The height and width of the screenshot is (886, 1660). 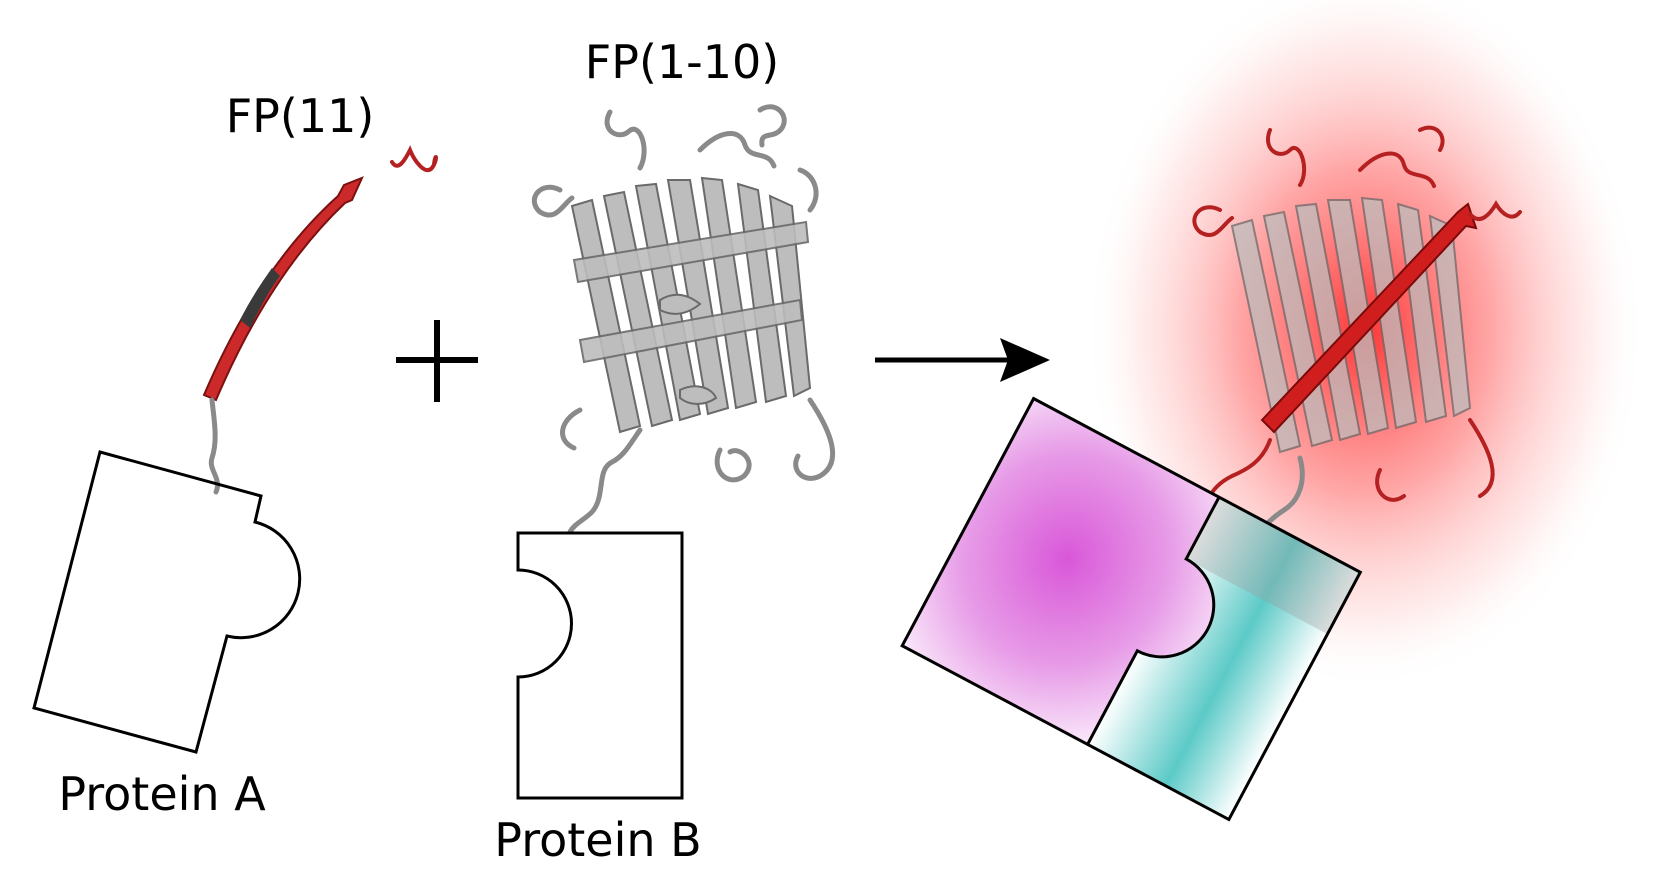 I want to click on protein-b-block, so click(x=600, y=665).